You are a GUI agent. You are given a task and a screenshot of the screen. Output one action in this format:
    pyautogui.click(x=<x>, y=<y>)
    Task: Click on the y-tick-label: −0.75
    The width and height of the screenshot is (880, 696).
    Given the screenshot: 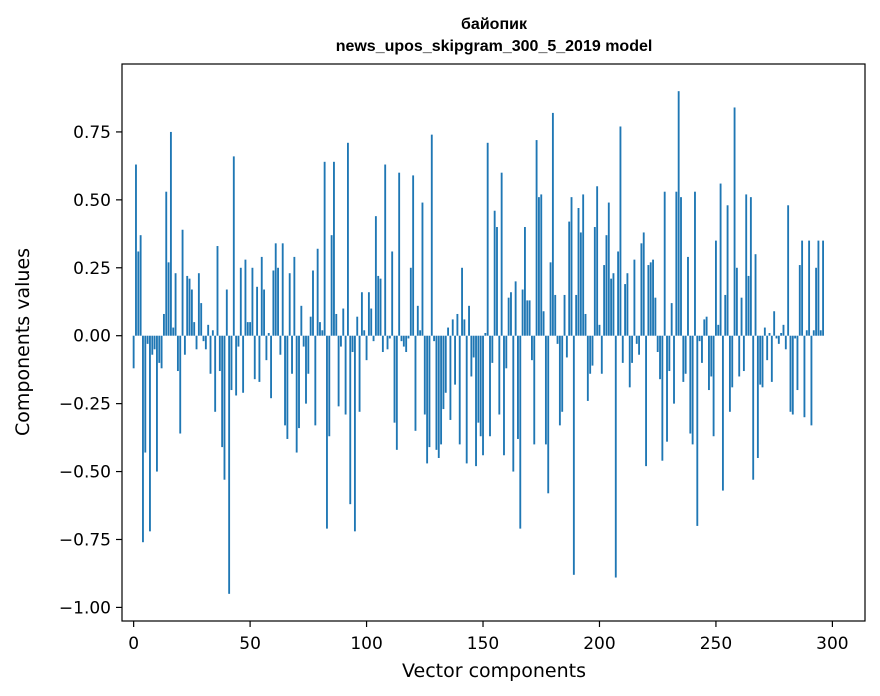 What is the action you would take?
    pyautogui.click(x=85, y=540)
    